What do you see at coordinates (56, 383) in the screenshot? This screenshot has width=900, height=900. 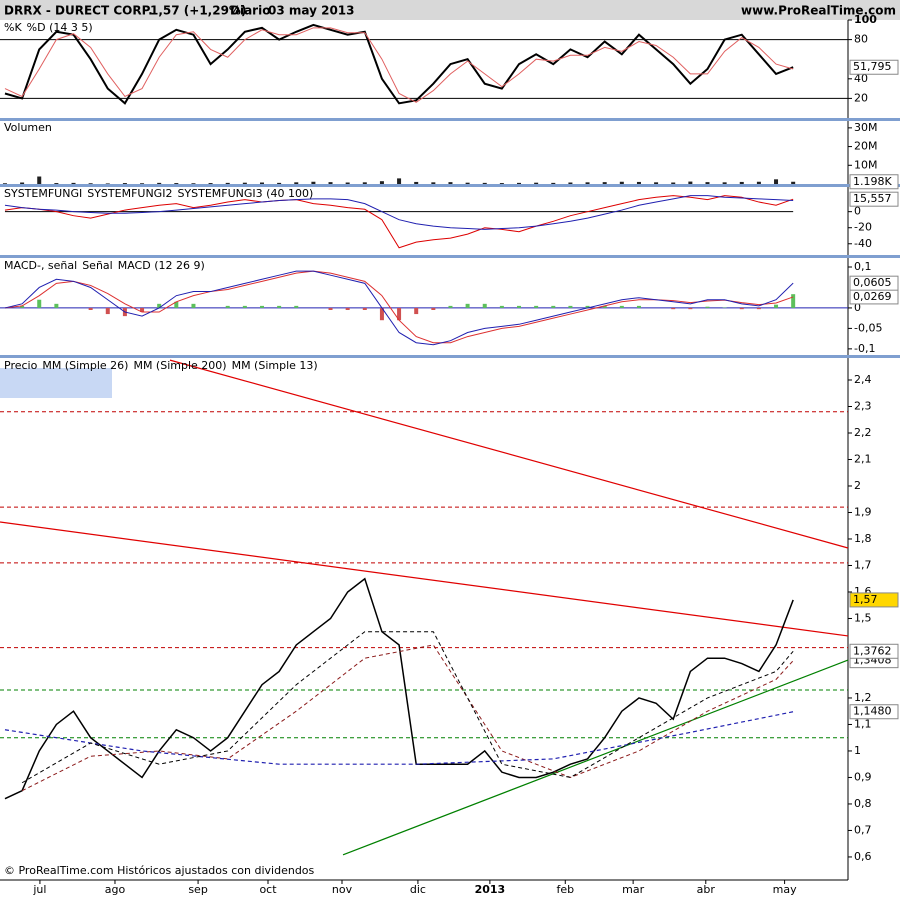 I see `highlight` at bounding box center [56, 383].